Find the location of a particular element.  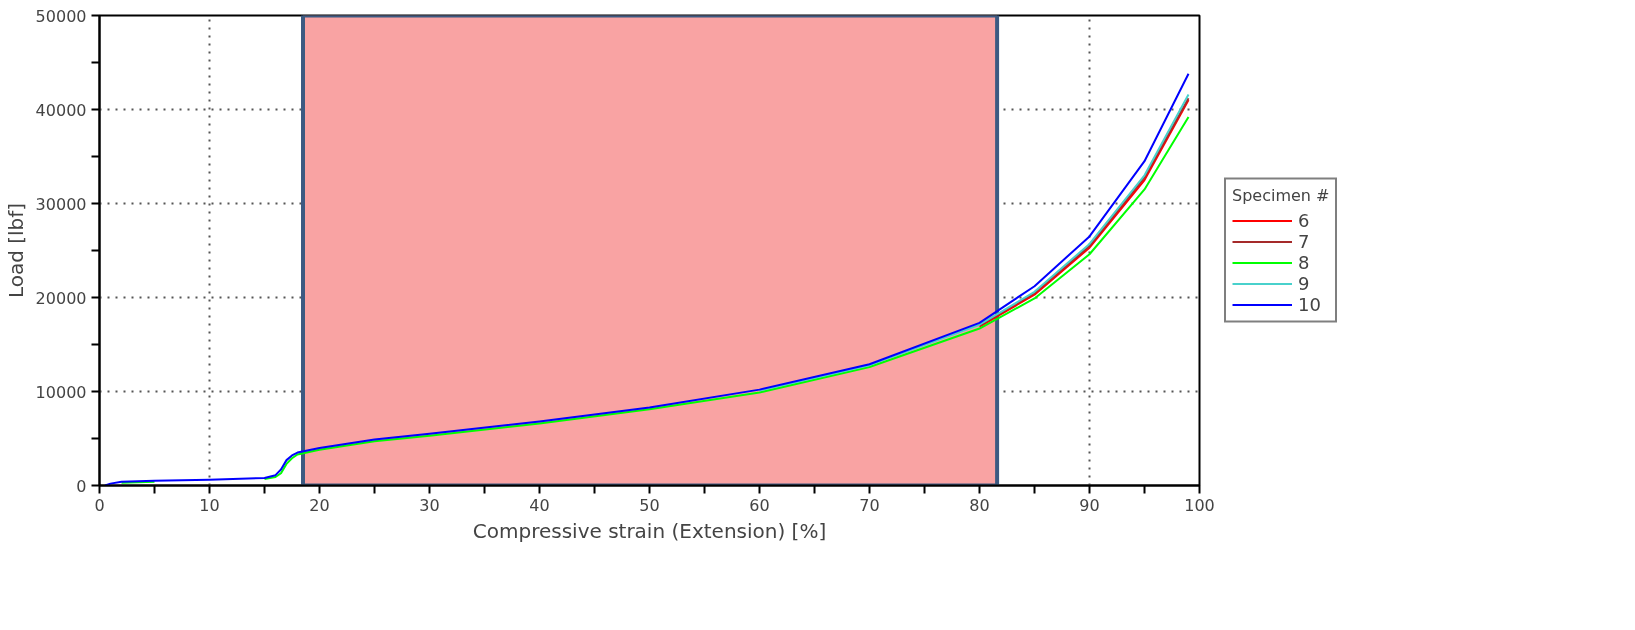

x-tick-label: 30 is located at coordinates (429, 505).